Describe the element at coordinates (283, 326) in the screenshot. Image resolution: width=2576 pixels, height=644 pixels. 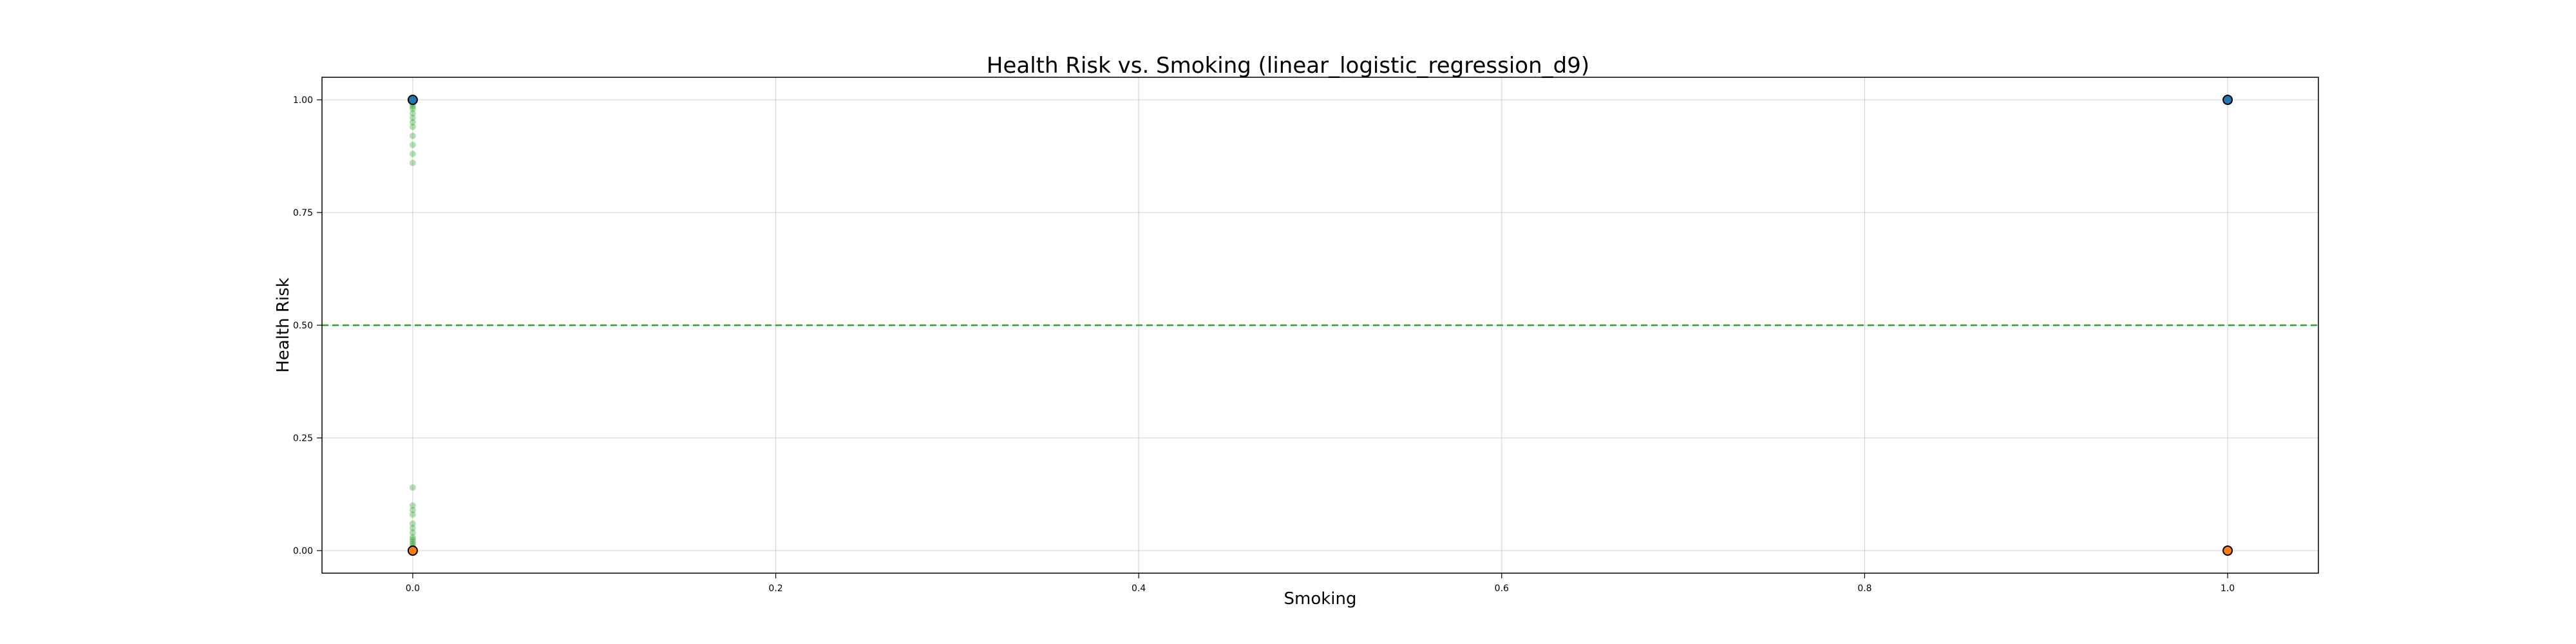
I see `y-axis-label: Health Risk` at that location.